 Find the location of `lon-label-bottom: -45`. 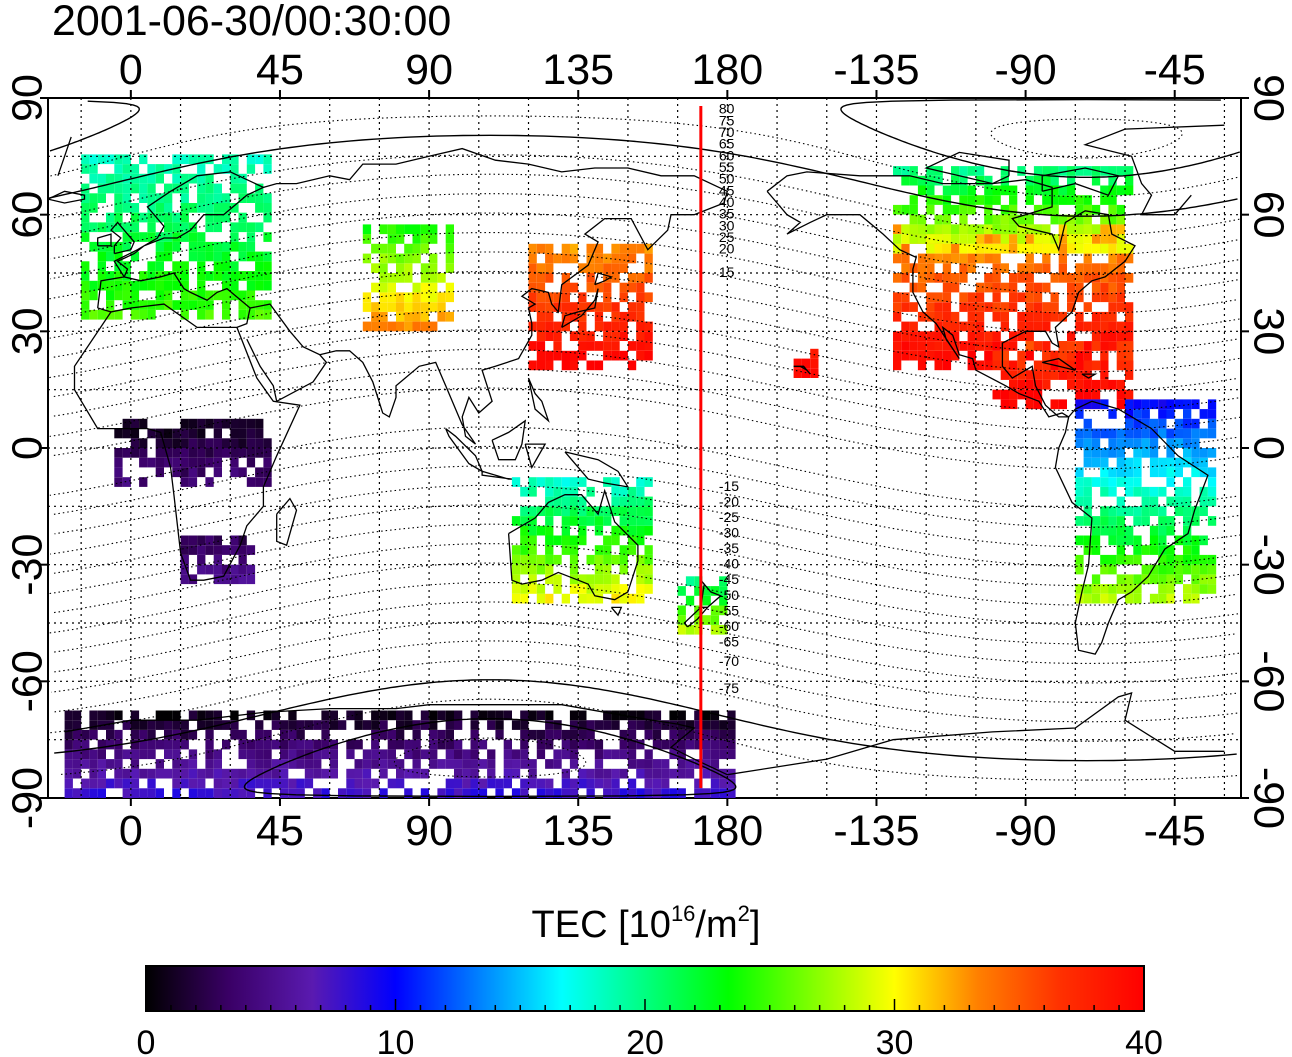

lon-label-bottom: -45 is located at coordinates (1175, 831).